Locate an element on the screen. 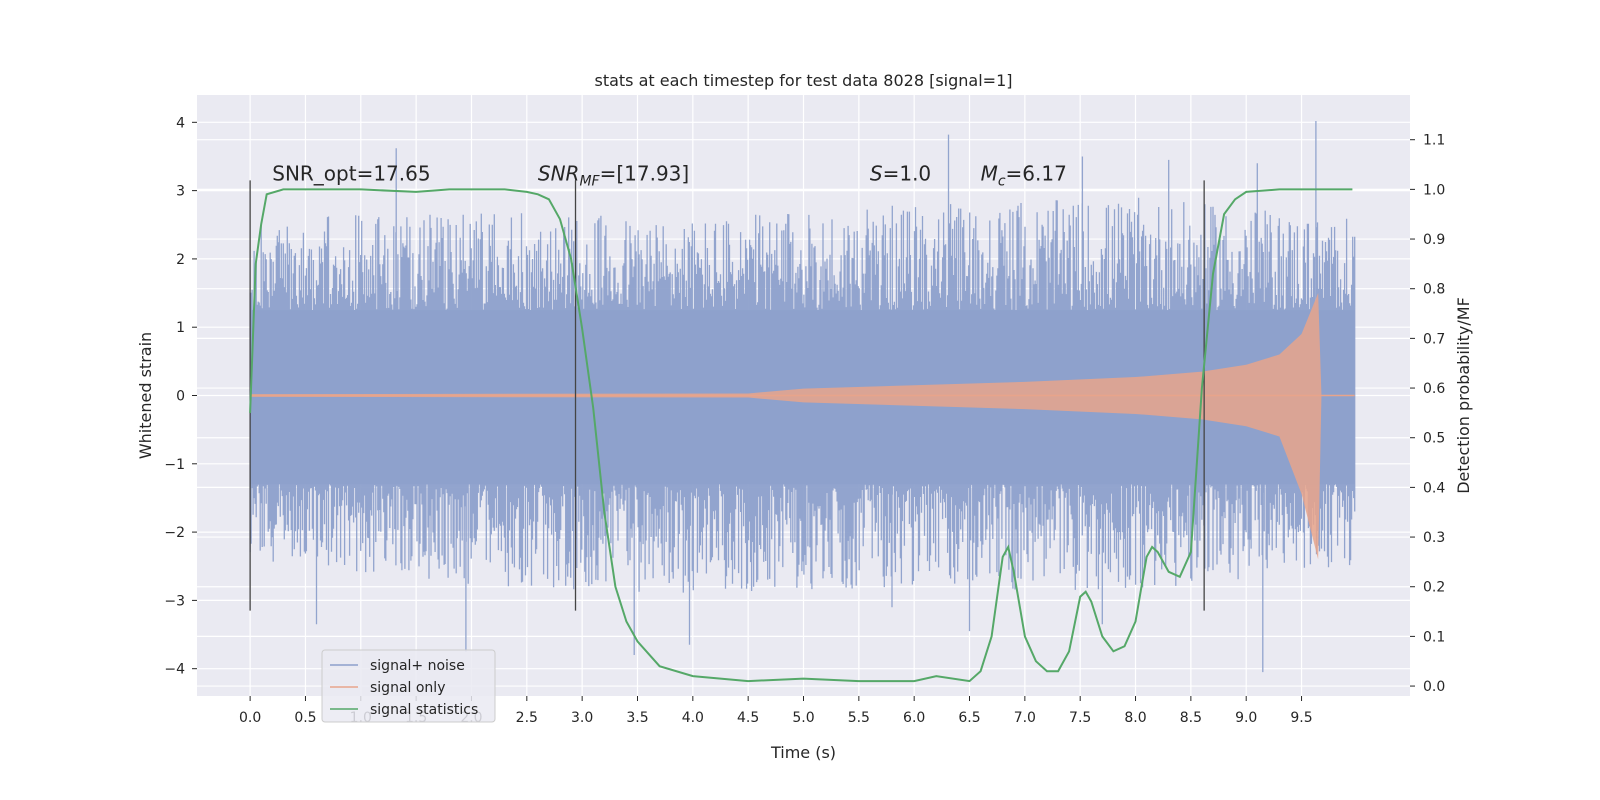 The width and height of the screenshot is (1600, 800). x-tick-label: 6.0 is located at coordinates (914, 718).